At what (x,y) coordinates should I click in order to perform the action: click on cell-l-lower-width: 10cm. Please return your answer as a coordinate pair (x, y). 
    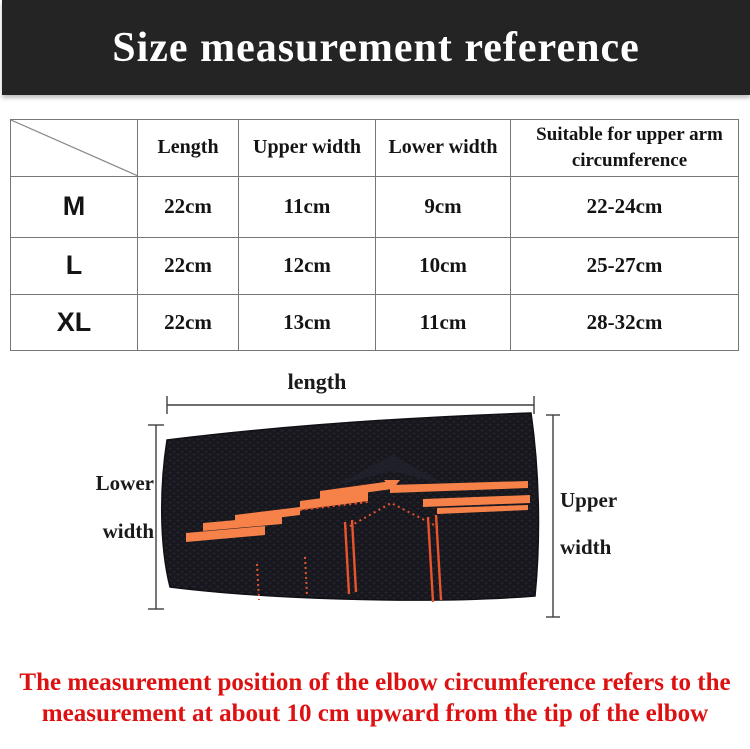
    Looking at the image, I should click on (443, 265).